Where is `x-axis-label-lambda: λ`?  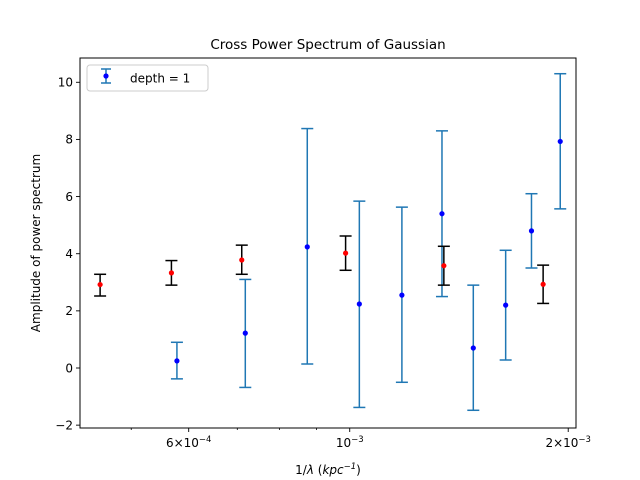 x-axis-label-lambda: λ is located at coordinates (310, 470).